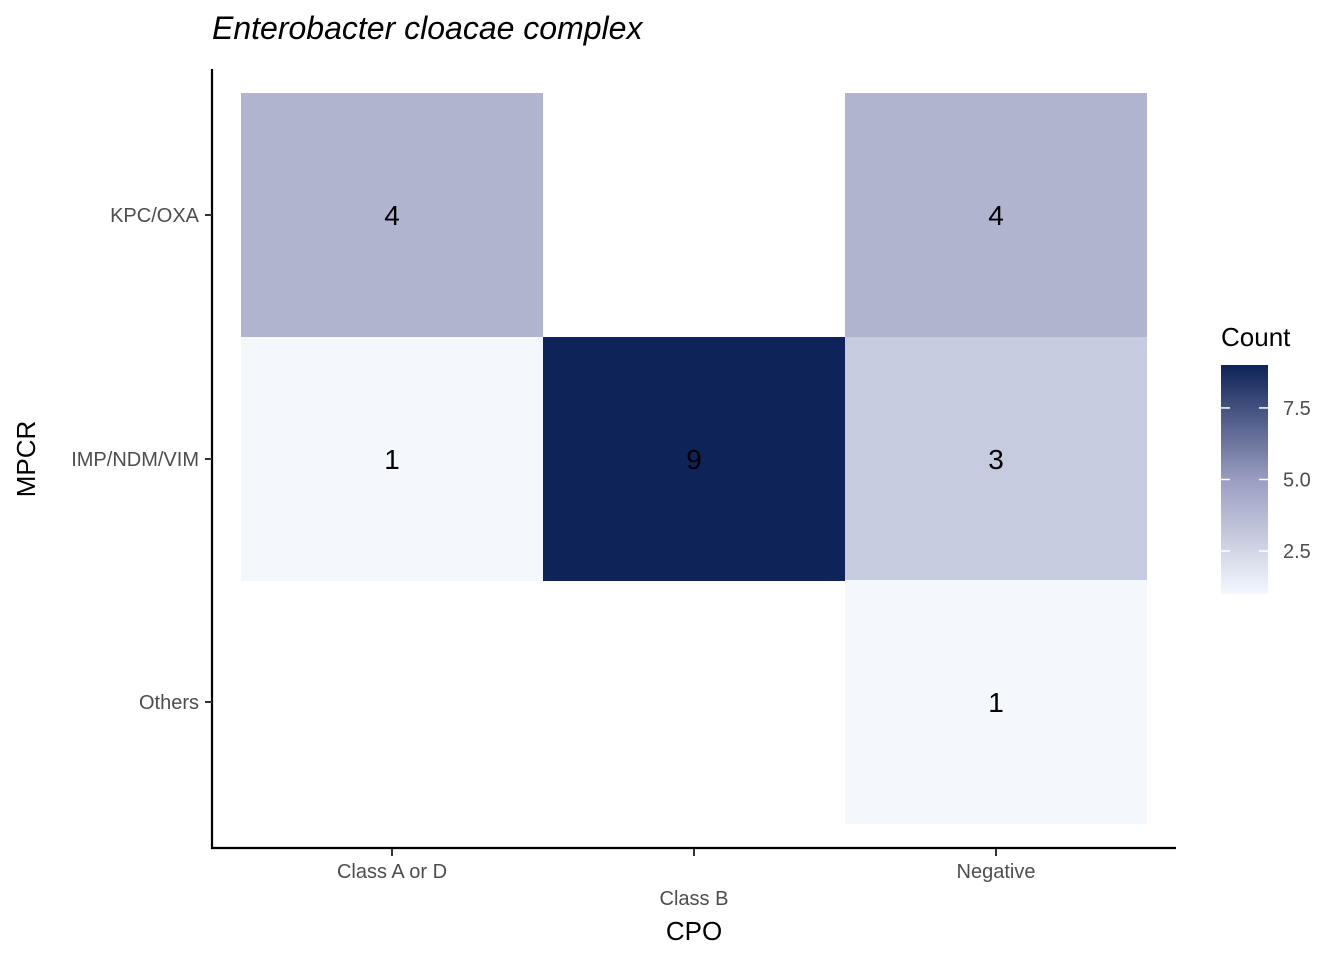 The width and height of the screenshot is (1344, 960). I want to click on legend-tick-label: 2.5, so click(1297, 552).